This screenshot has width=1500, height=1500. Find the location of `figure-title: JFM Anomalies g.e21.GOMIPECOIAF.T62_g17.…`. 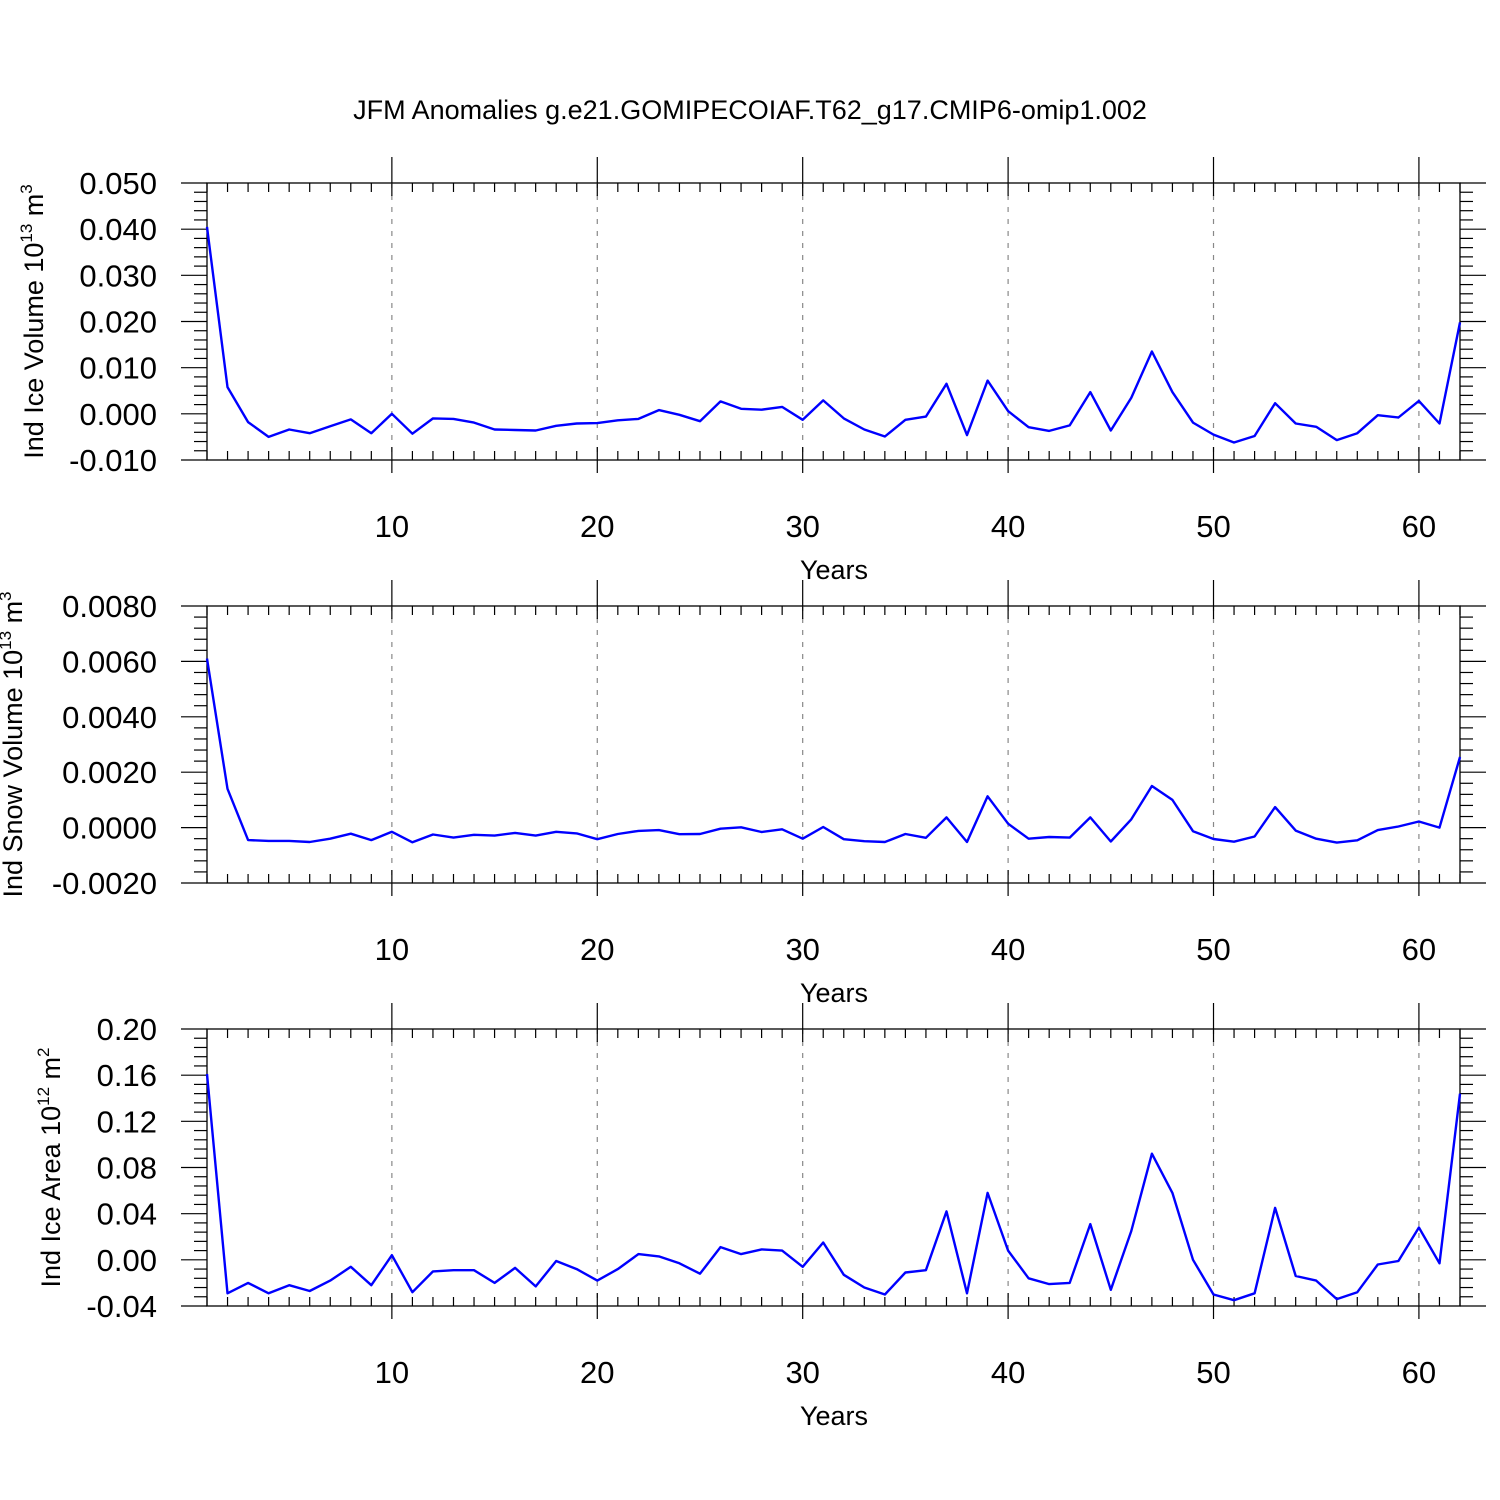

figure-title: JFM Anomalies g.e21.GOMIPECOIAF.T62_g17.… is located at coordinates (750, 110).